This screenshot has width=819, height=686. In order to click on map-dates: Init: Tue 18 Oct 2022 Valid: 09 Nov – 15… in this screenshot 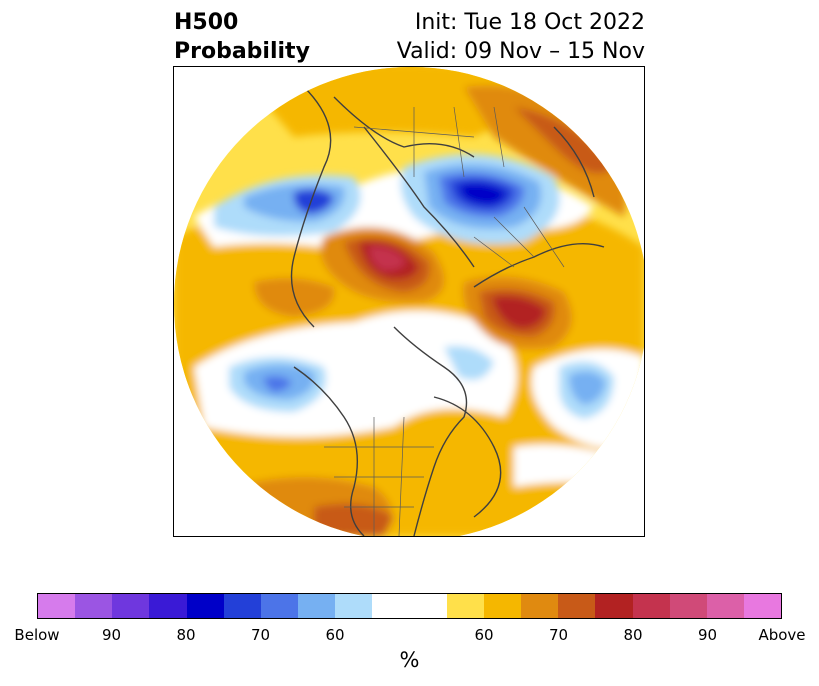, I will do `click(521, 37)`.